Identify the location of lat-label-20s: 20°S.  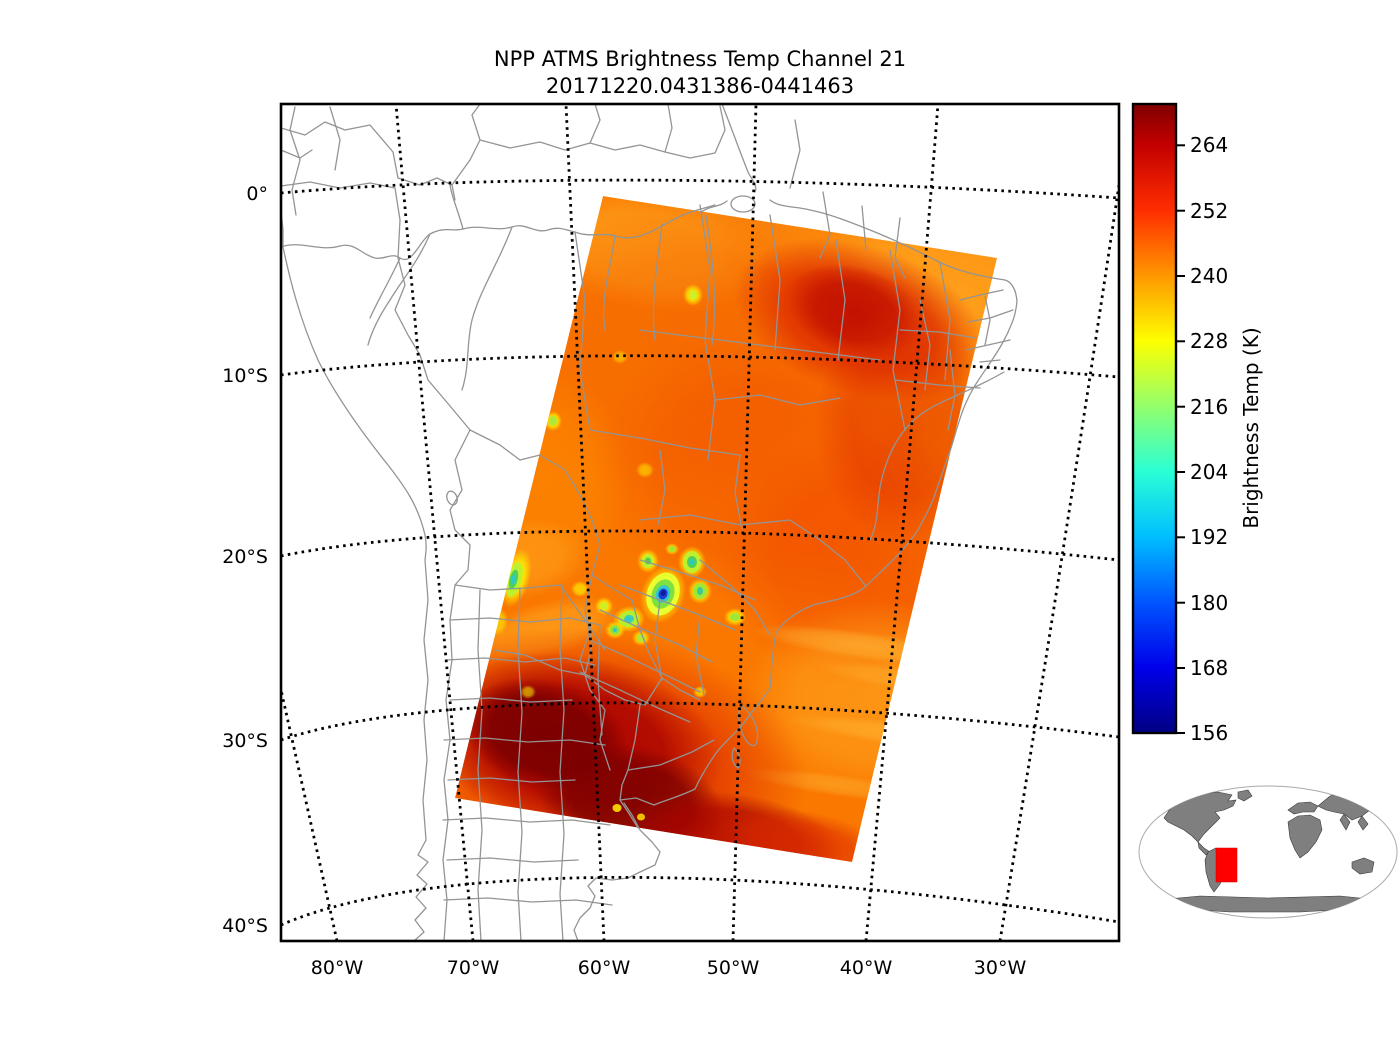
(245, 557).